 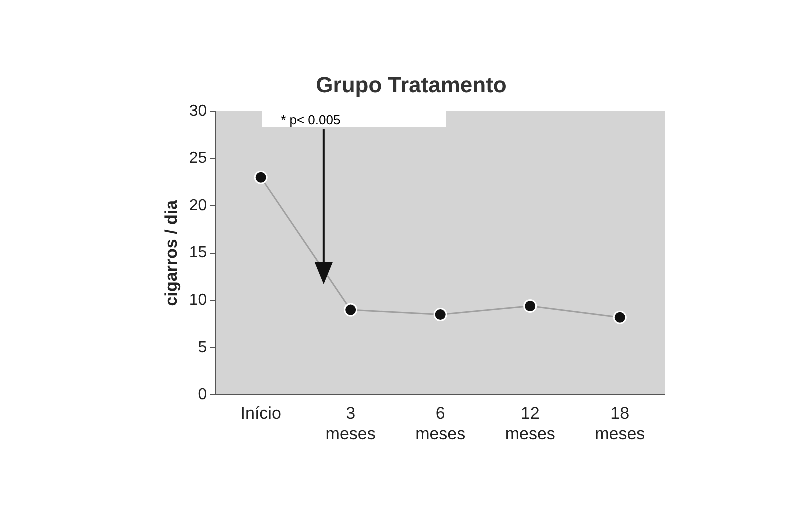 What do you see at coordinates (261, 414) in the screenshot?
I see `x-tick-label: Início` at bounding box center [261, 414].